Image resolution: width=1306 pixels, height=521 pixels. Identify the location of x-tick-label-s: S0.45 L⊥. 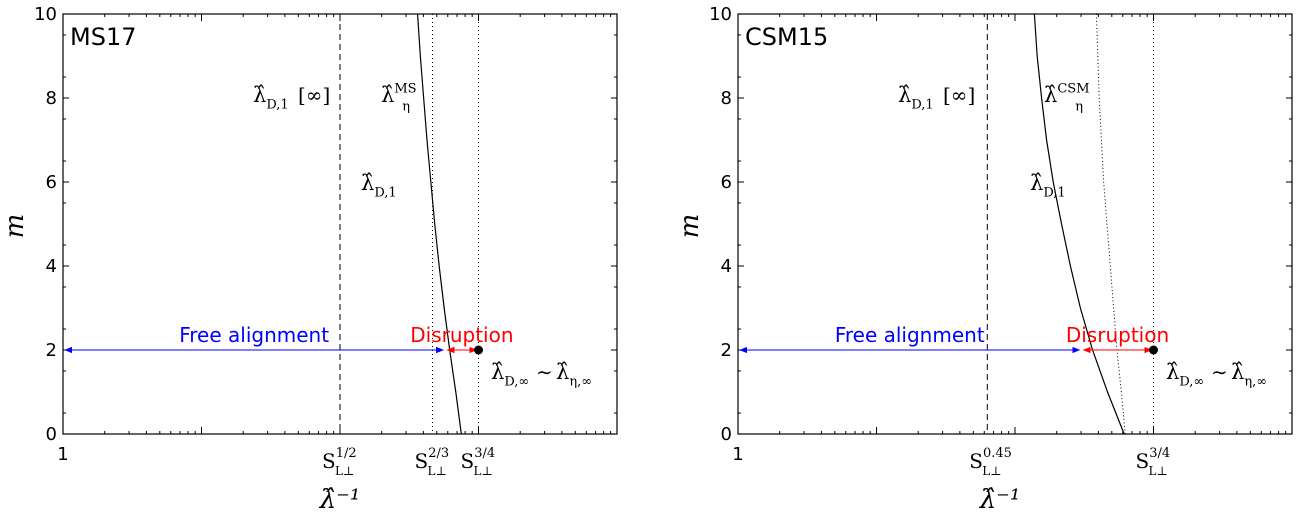
(990, 462).